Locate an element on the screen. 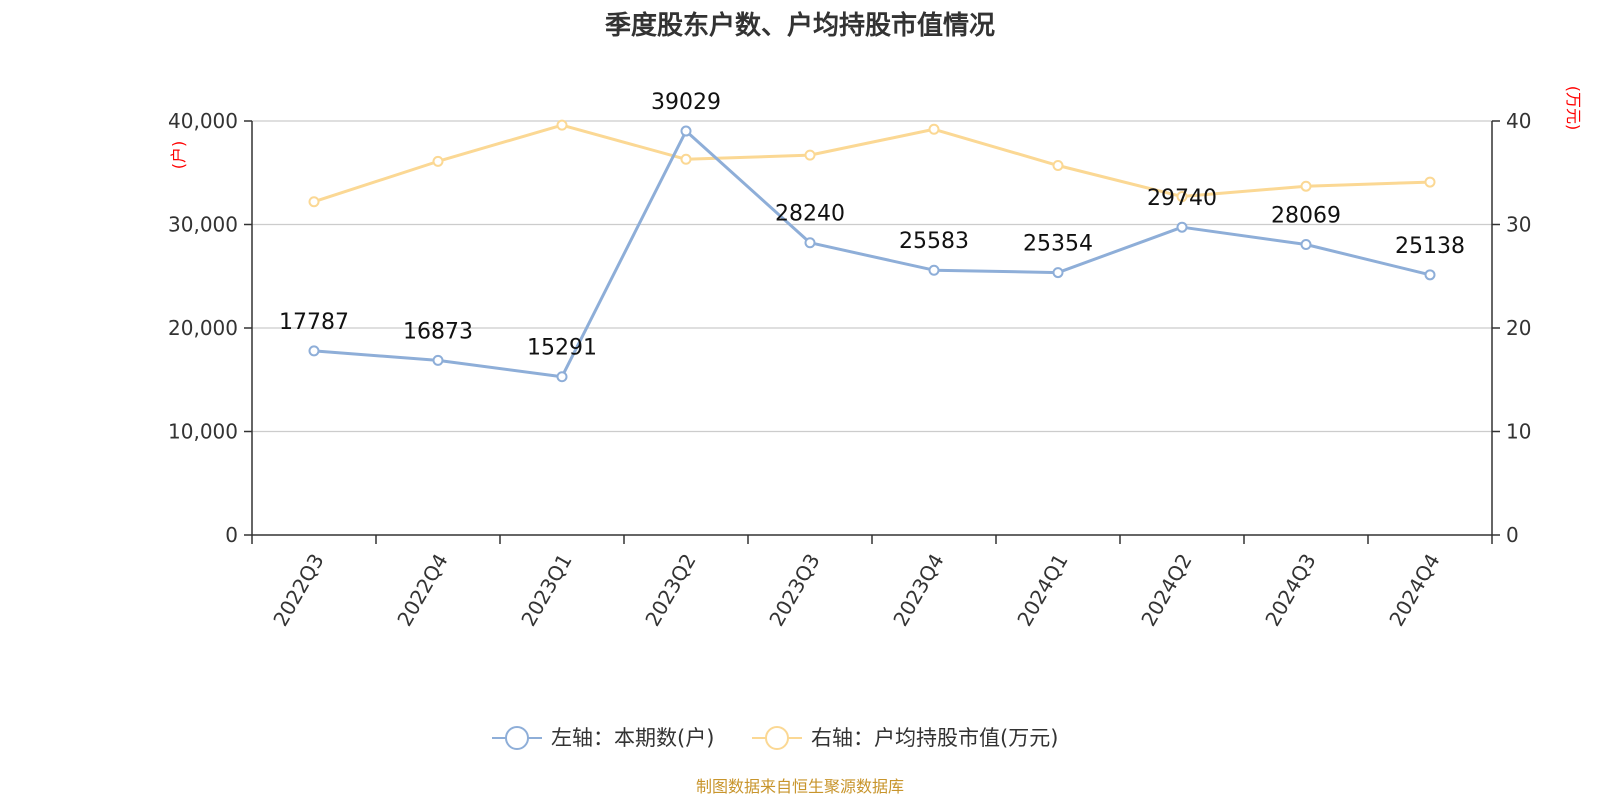 The width and height of the screenshot is (1600, 800). series-line-right is located at coordinates (872, 163).